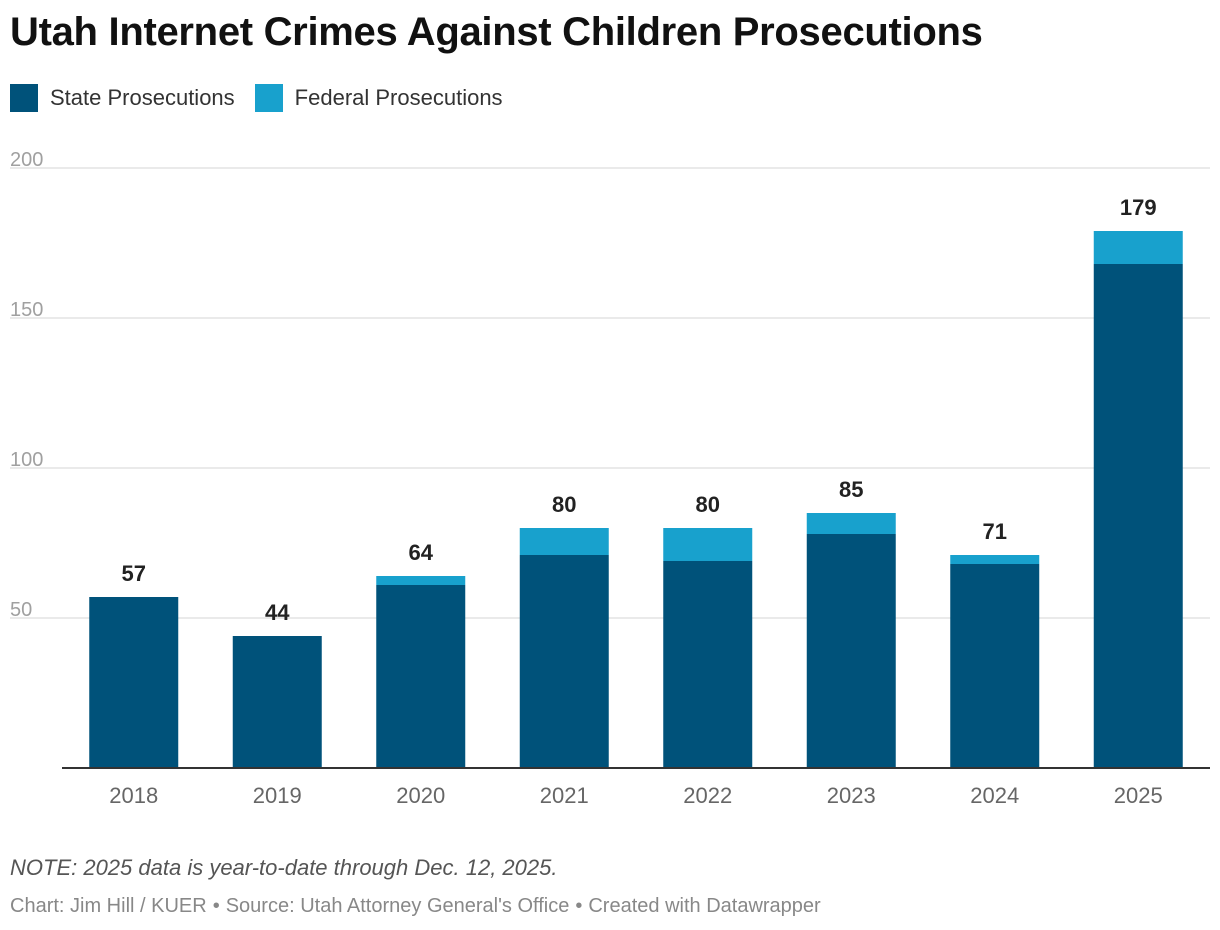 The height and width of the screenshot is (930, 1220). I want to click on legend-swatch-federal, so click(268, 98).